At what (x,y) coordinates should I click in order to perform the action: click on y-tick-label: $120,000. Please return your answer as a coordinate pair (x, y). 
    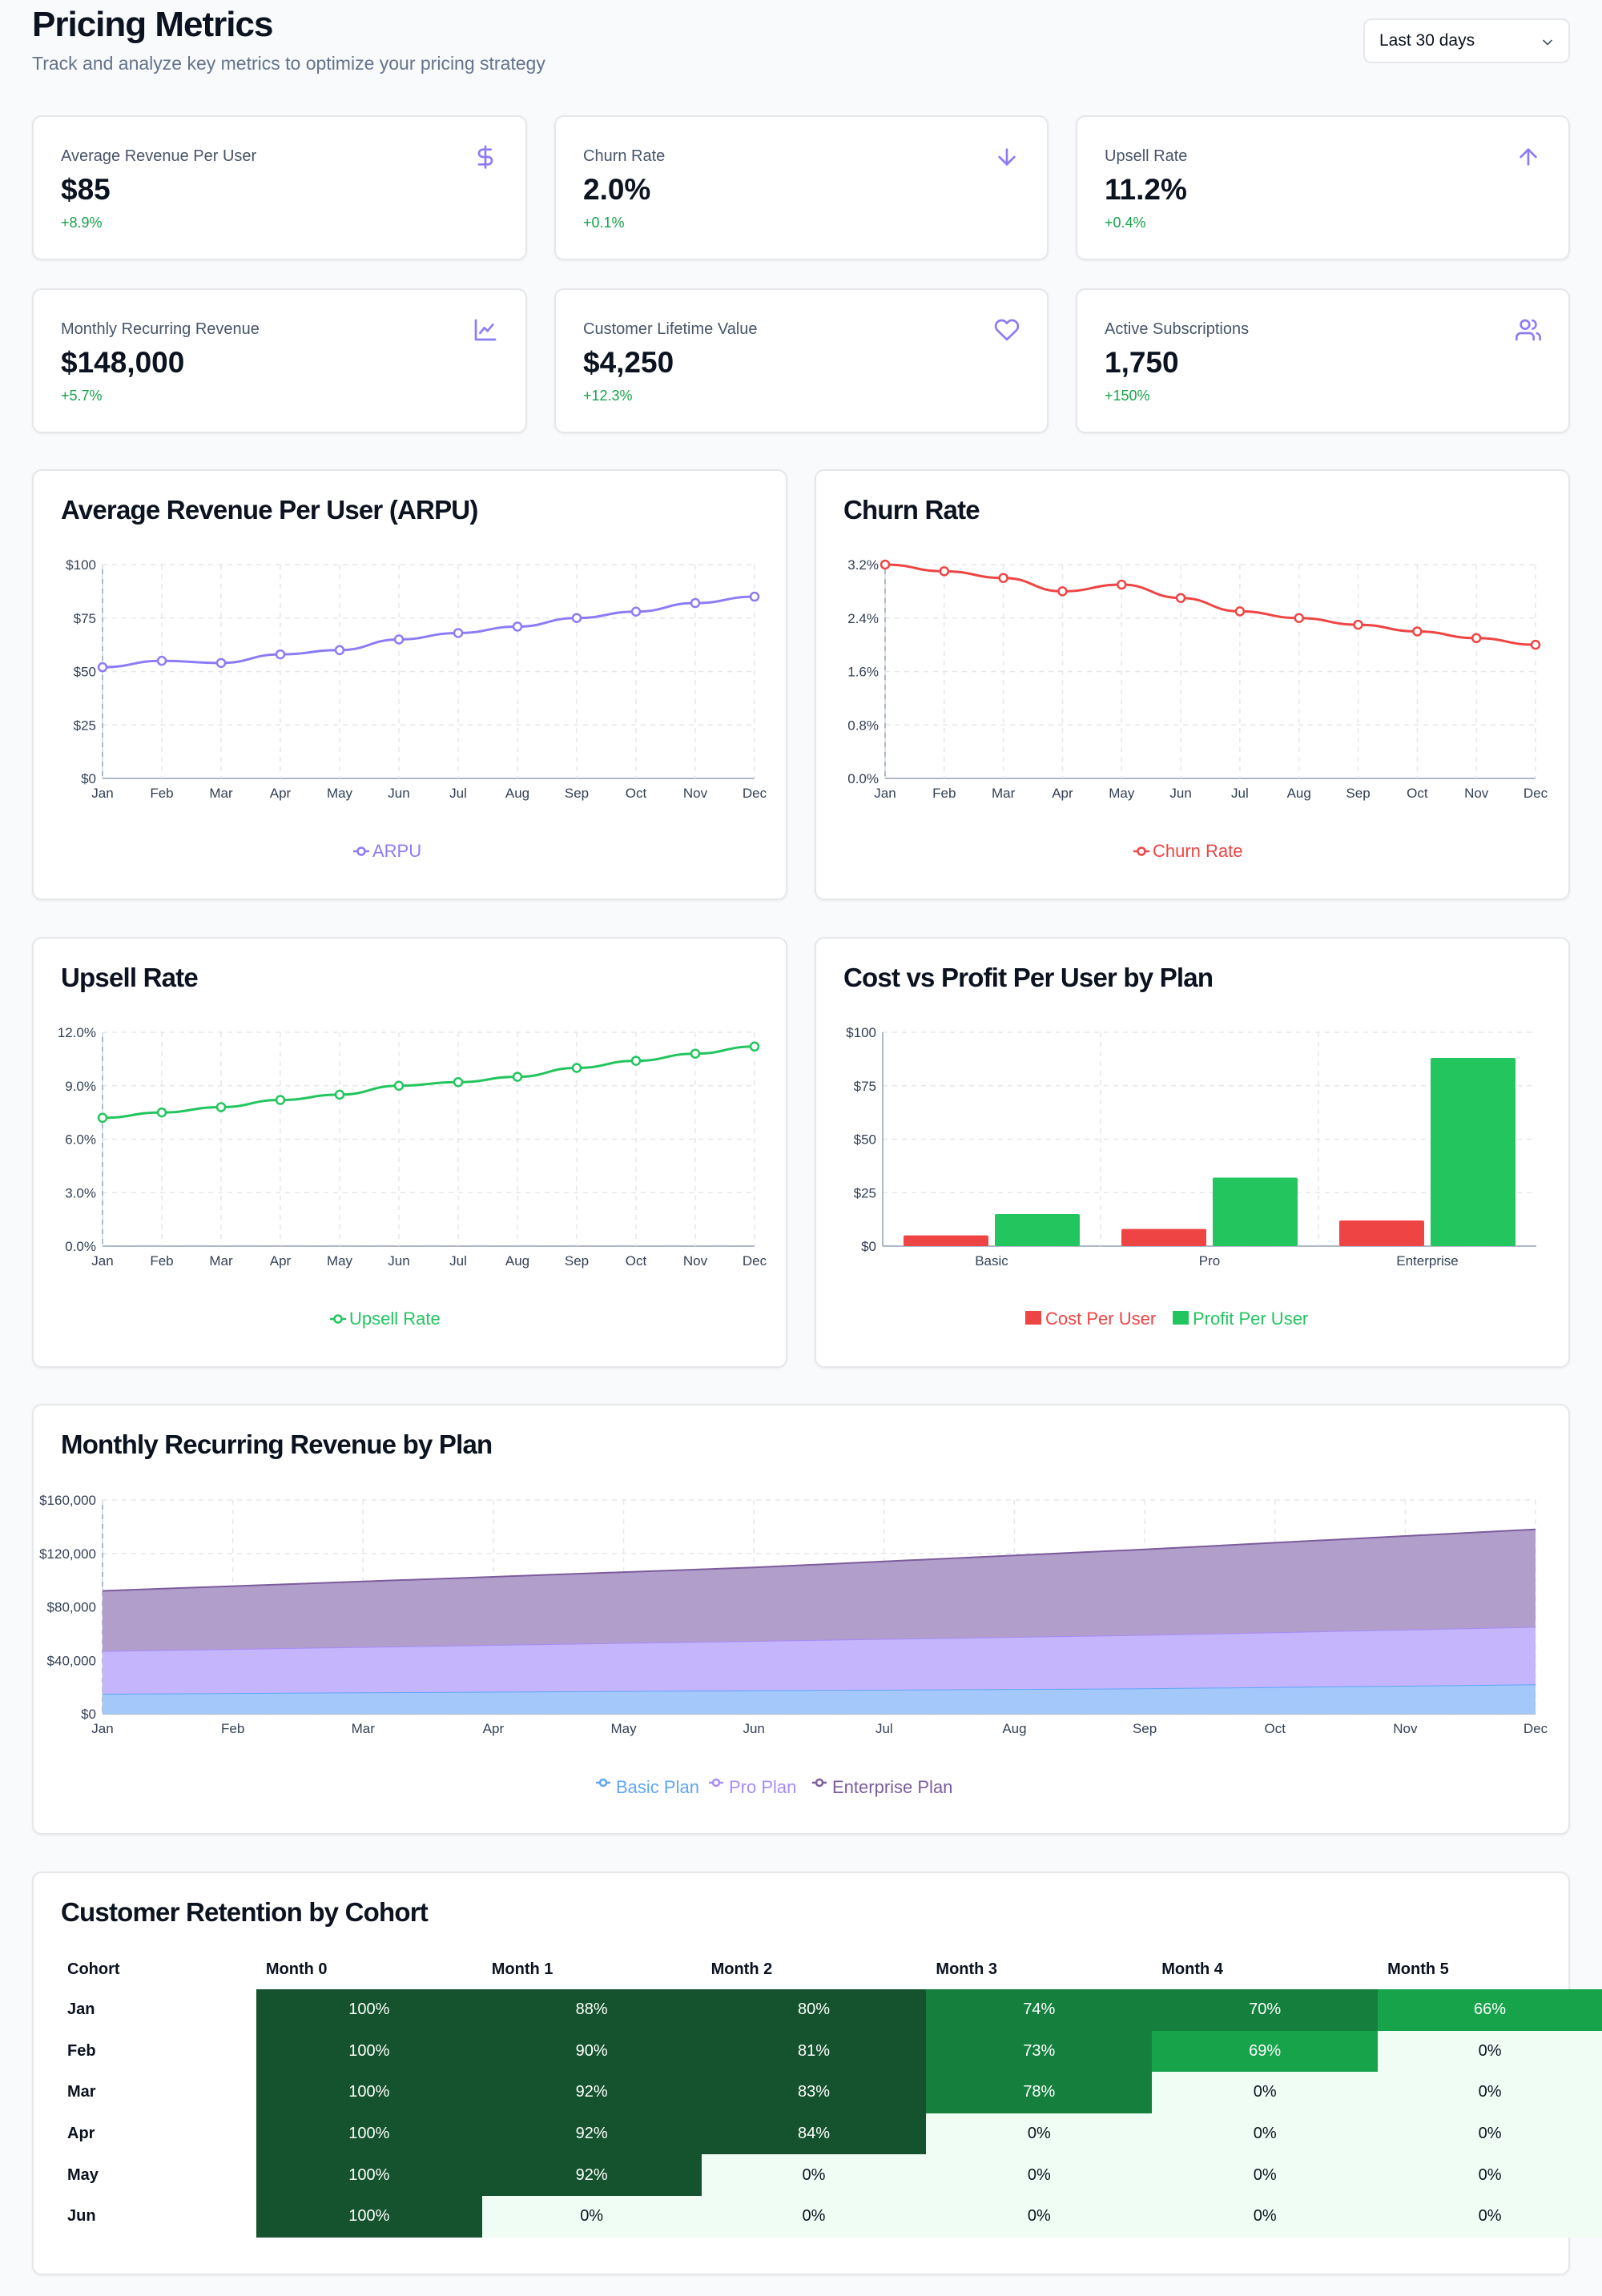
    Looking at the image, I should click on (67, 1554).